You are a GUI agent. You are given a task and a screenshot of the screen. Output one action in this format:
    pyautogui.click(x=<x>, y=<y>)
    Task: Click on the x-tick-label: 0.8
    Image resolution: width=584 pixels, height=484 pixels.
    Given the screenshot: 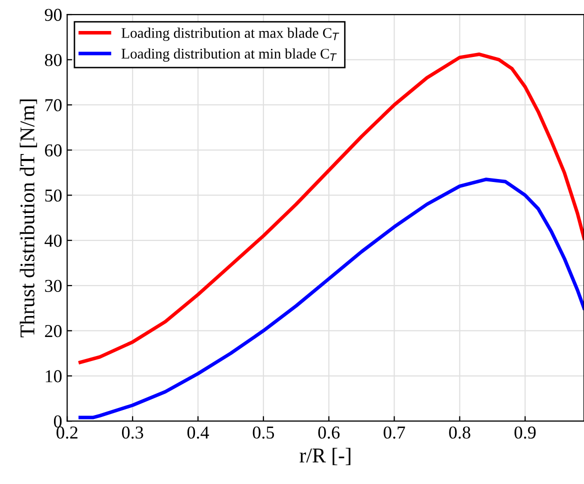 What is the action you would take?
    pyautogui.click(x=459, y=432)
    